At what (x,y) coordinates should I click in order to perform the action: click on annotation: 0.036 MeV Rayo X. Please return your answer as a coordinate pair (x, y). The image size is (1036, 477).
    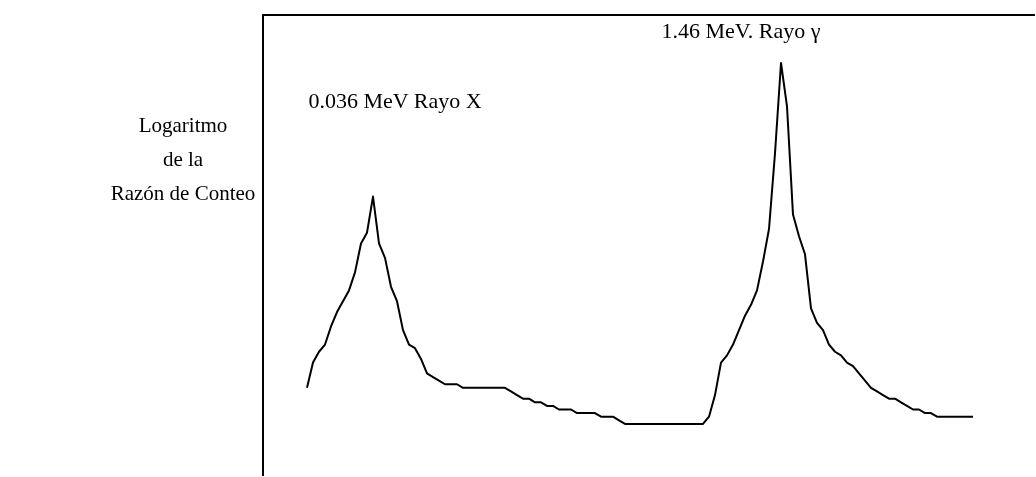
    Looking at the image, I should click on (395, 100).